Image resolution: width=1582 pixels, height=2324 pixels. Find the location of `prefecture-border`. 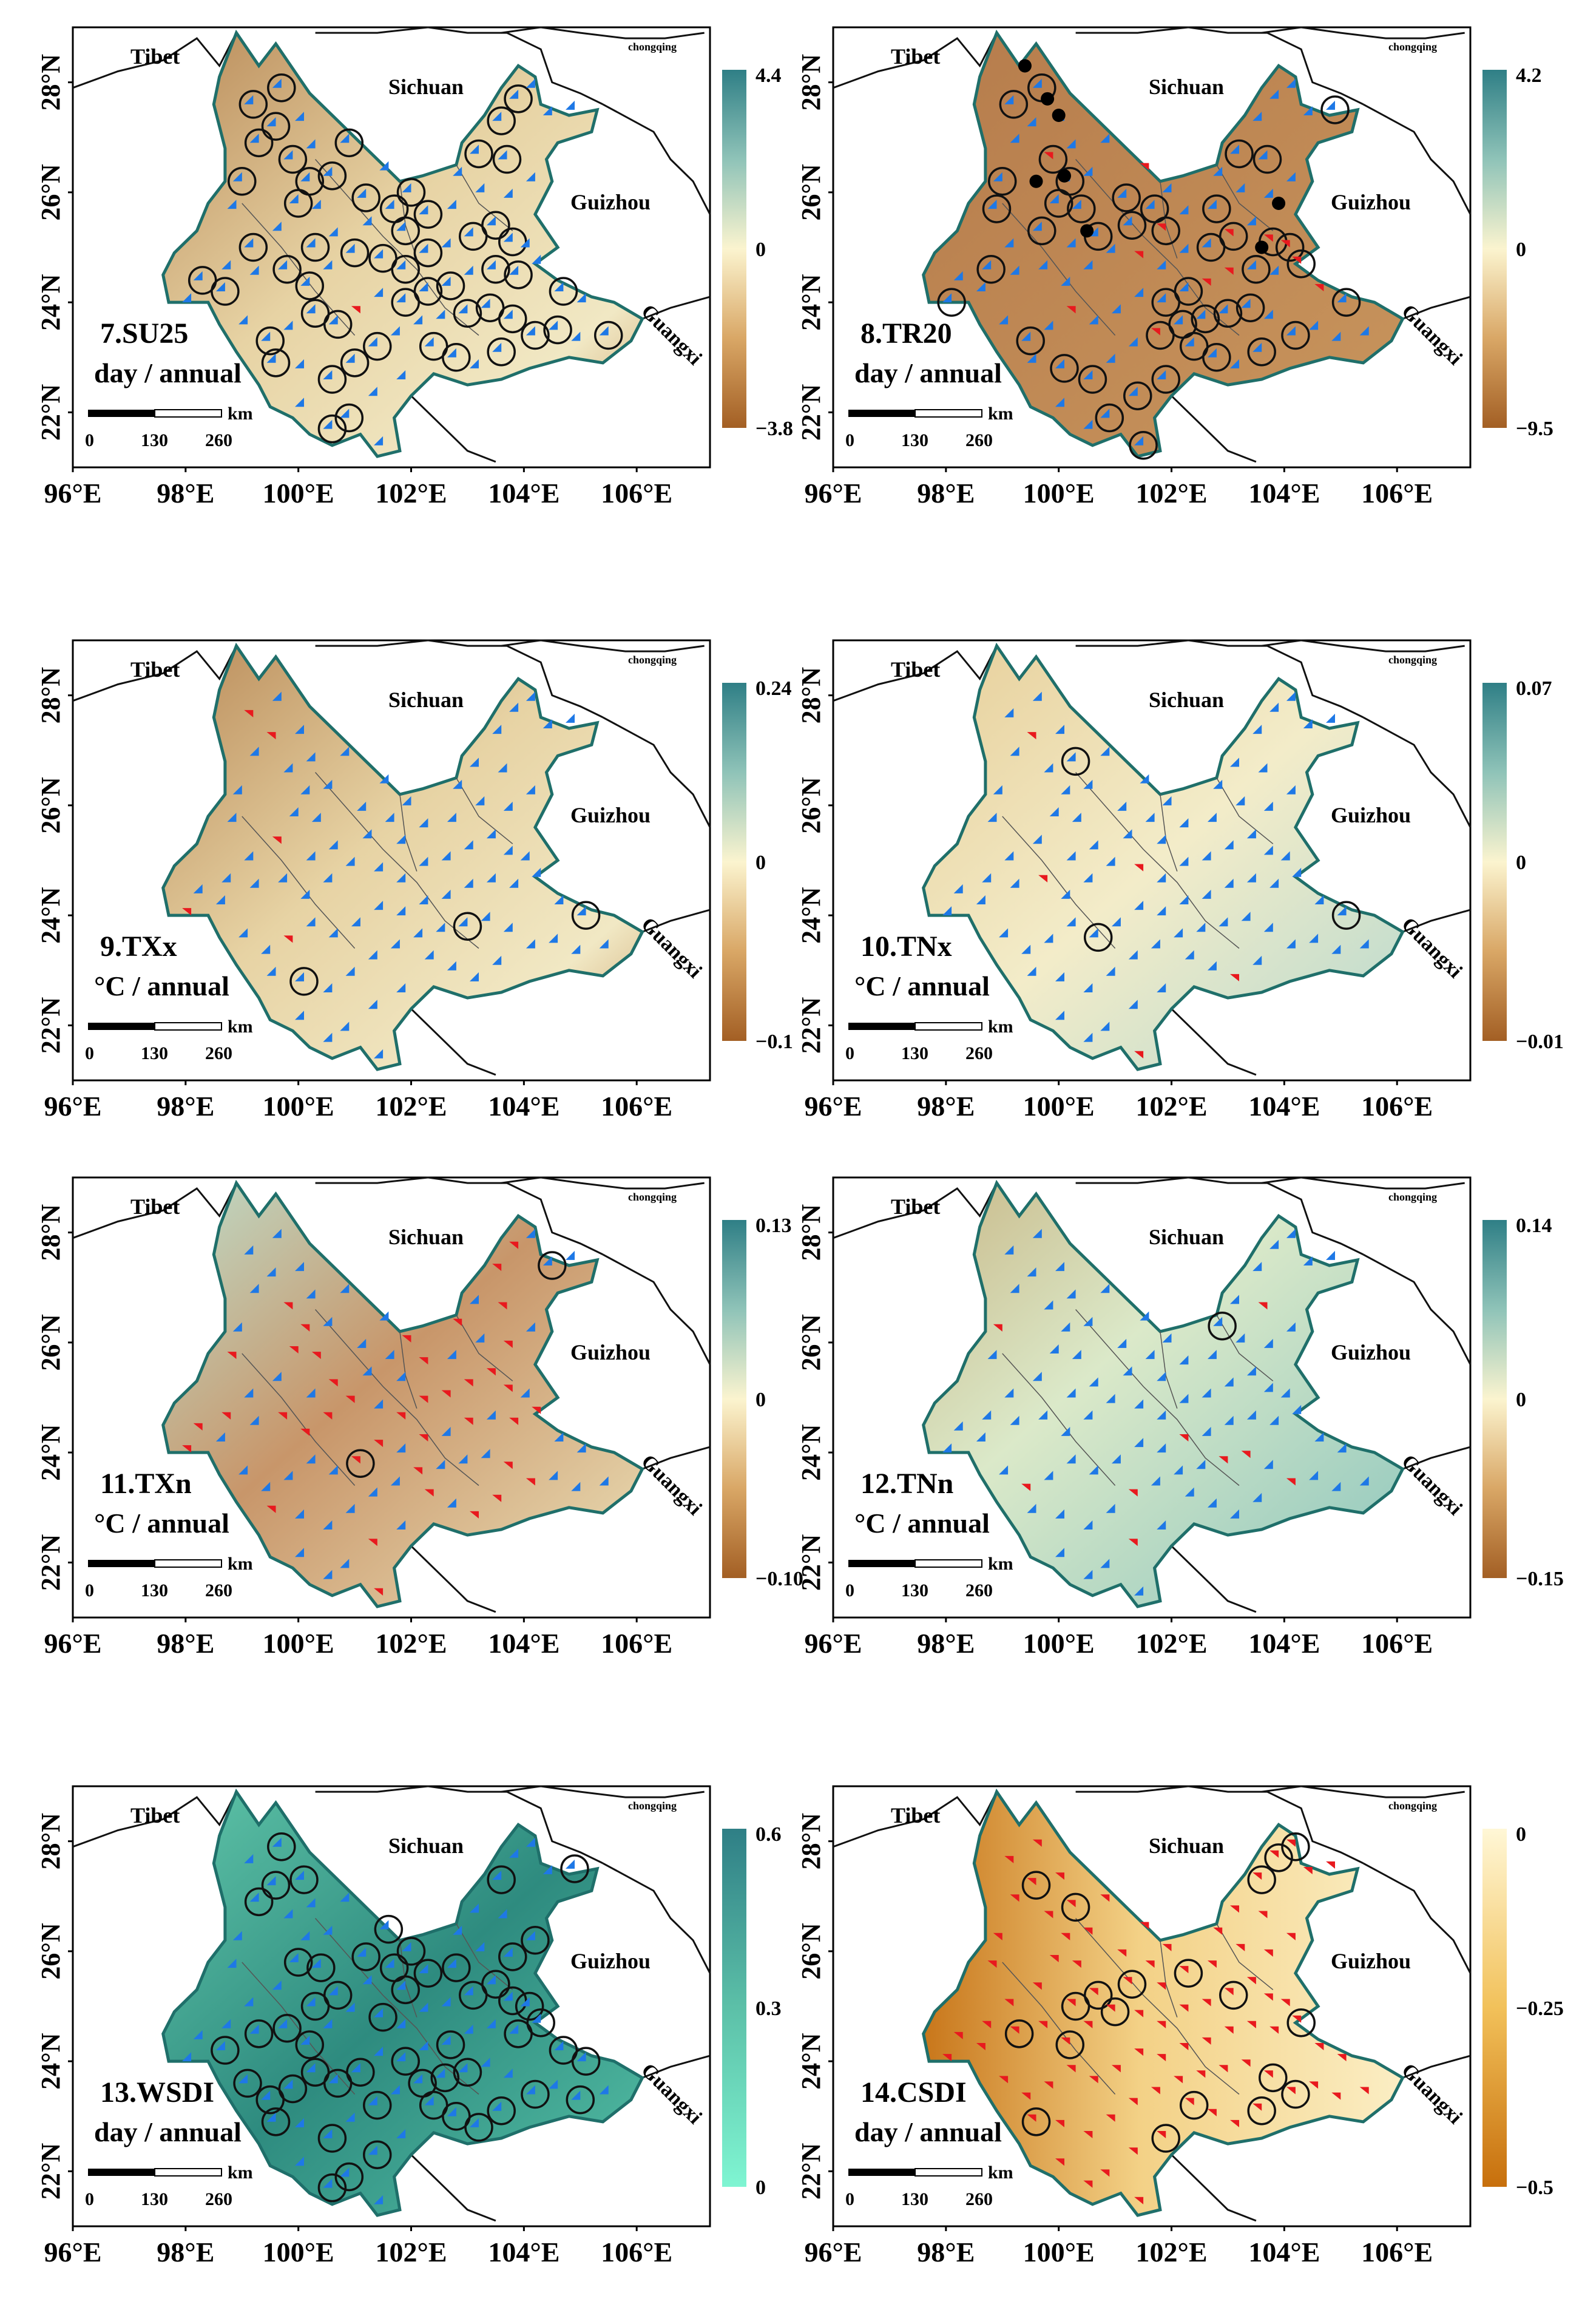

prefecture-border is located at coordinates (1059, 1419).